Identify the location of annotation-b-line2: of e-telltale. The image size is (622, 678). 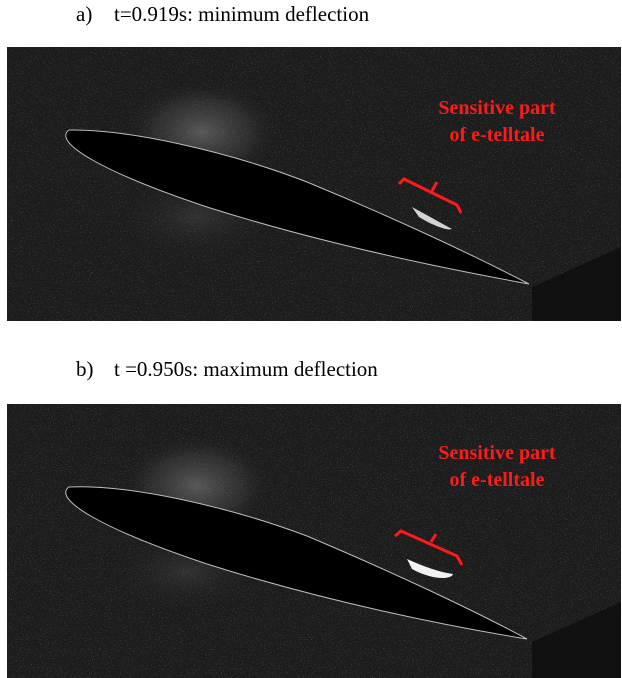
(497, 480).